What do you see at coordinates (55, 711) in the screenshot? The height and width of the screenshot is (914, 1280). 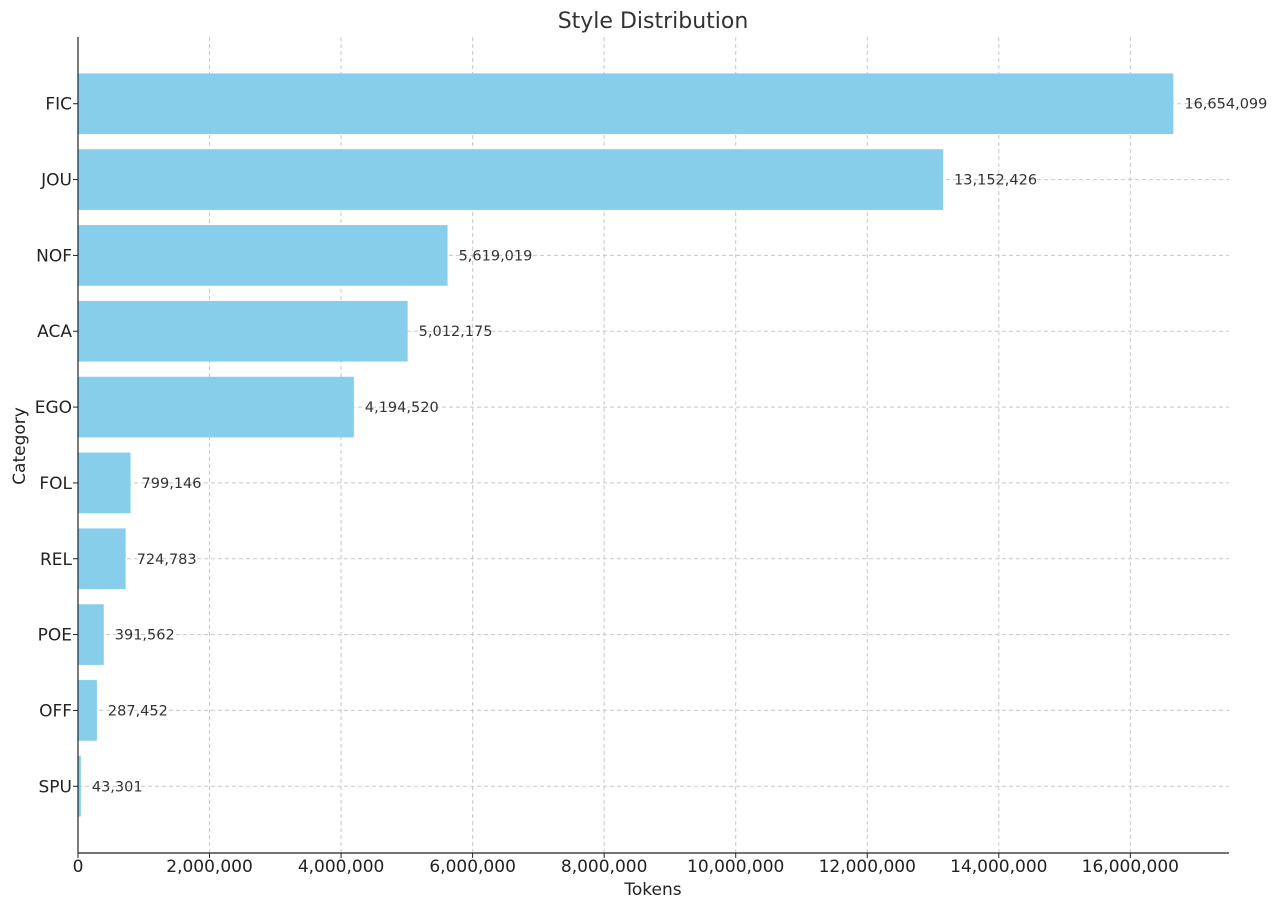 I see `y-tick-label-off: OFF` at bounding box center [55, 711].